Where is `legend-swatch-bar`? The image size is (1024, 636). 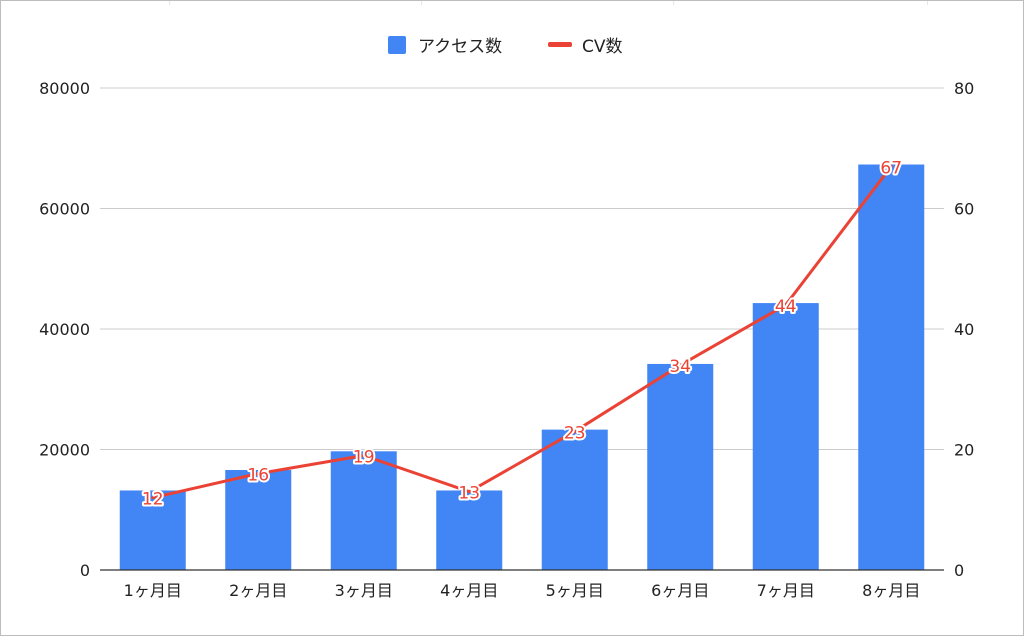
legend-swatch-bar is located at coordinates (397, 45).